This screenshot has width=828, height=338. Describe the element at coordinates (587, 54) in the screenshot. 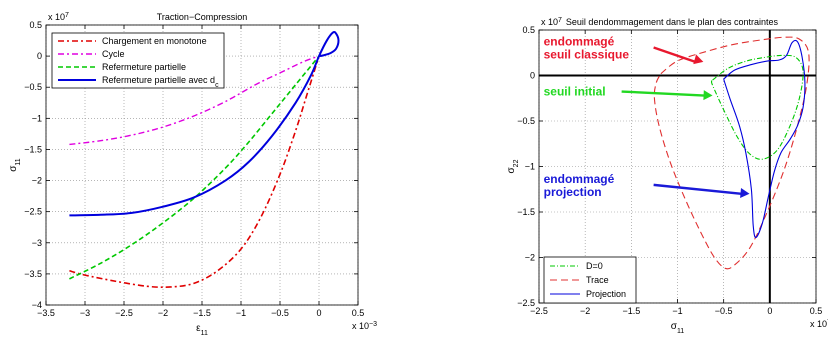

I see `annotation-text: seuil classique` at that location.